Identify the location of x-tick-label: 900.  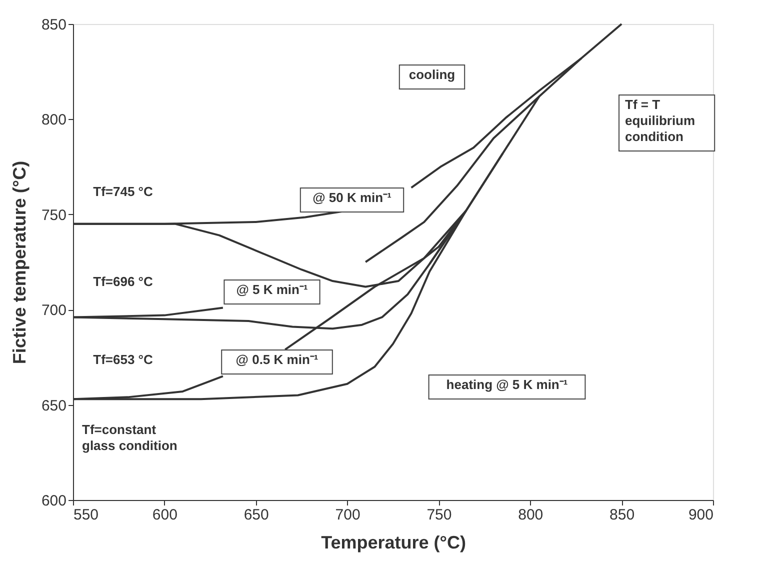
(701, 515).